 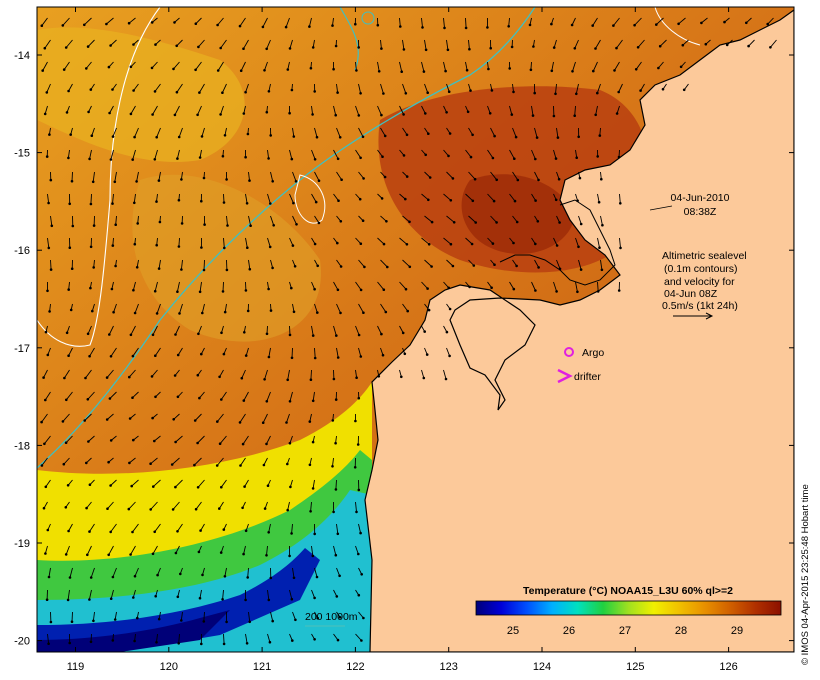 I want to click on altimetry-line-4: 04-Jun 08Z, so click(x=691, y=294).